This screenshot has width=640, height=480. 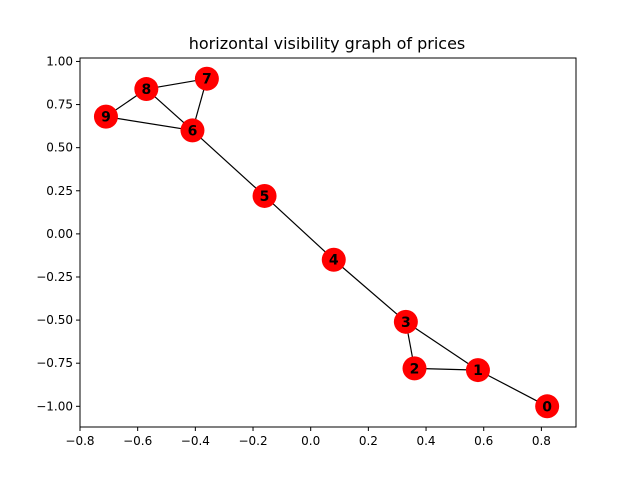 What do you see at coordinates (137, 441) in the screenshot?
I see `x-tick-label: −0.6` at bounding box center [137, 441].